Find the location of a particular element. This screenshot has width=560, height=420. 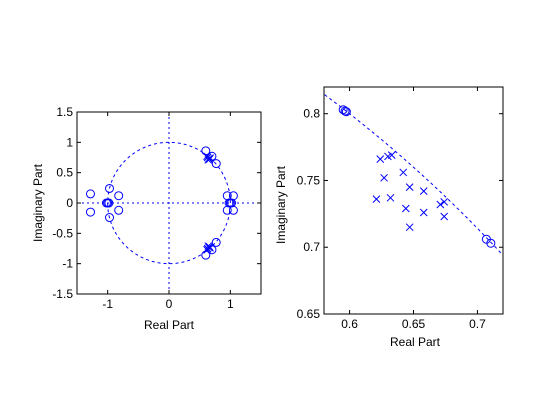

x-tick-label: 0.6 is located at coordinates (349, 324).